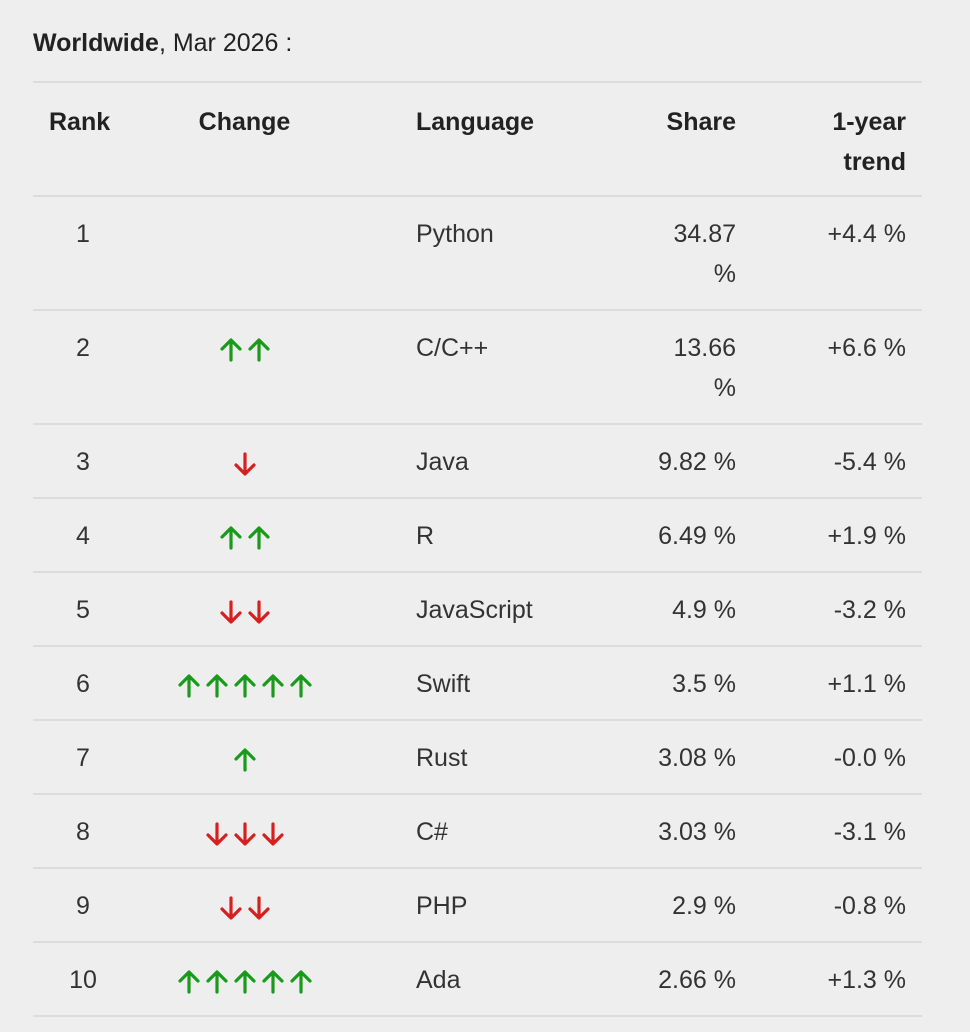 This screenshot has height=1032, width=970. I want to click on trend-cell: +1.9 %, so click(866, 536).